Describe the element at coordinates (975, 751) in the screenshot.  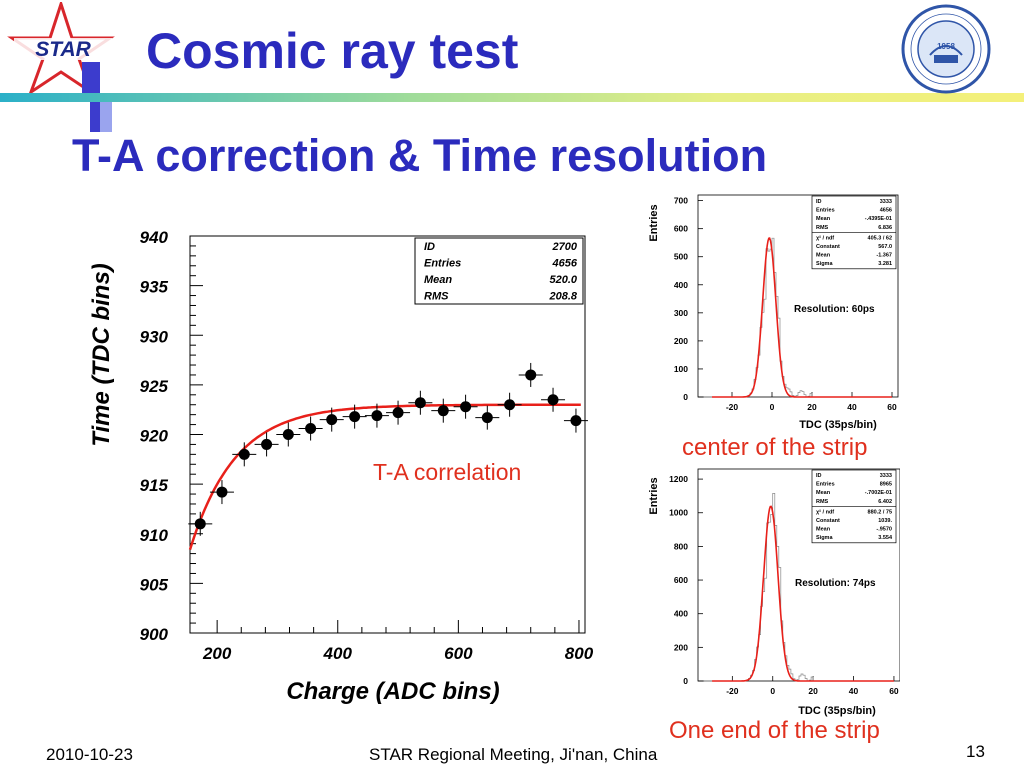
I see `page-number: 13` at that location.